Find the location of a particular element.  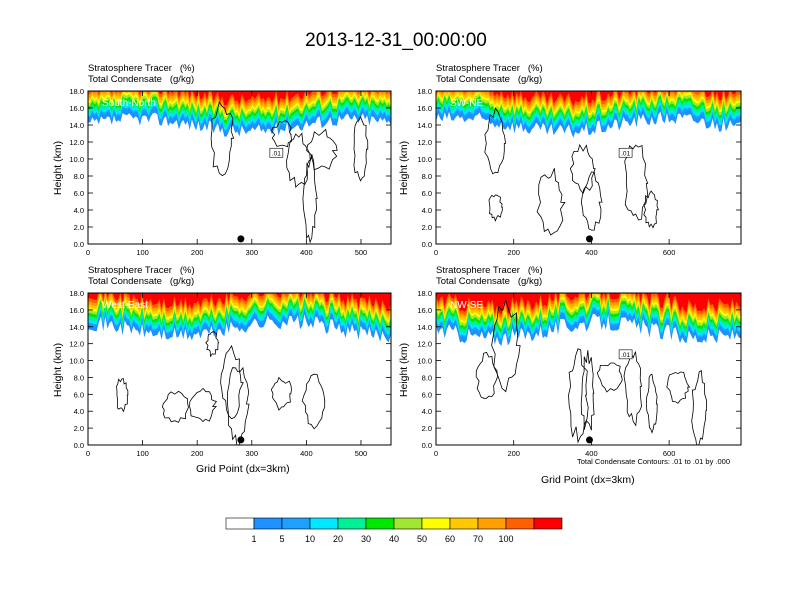

x-tick-label: 500 is located at coordinates (361, 453).